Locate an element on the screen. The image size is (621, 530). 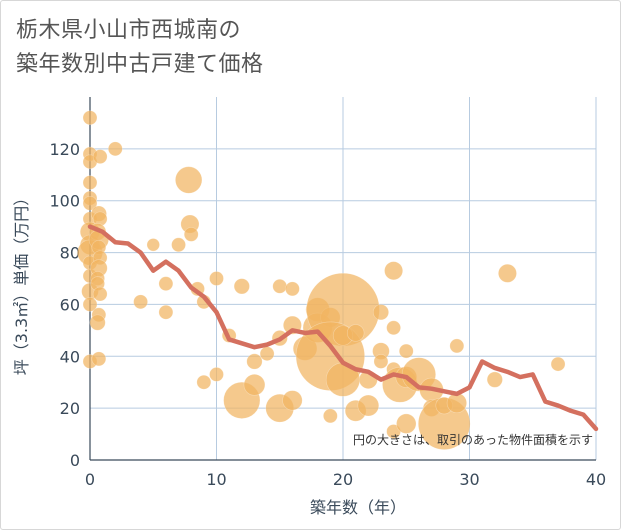
x-tick-label: 20 is located at coordinates (343, 479).